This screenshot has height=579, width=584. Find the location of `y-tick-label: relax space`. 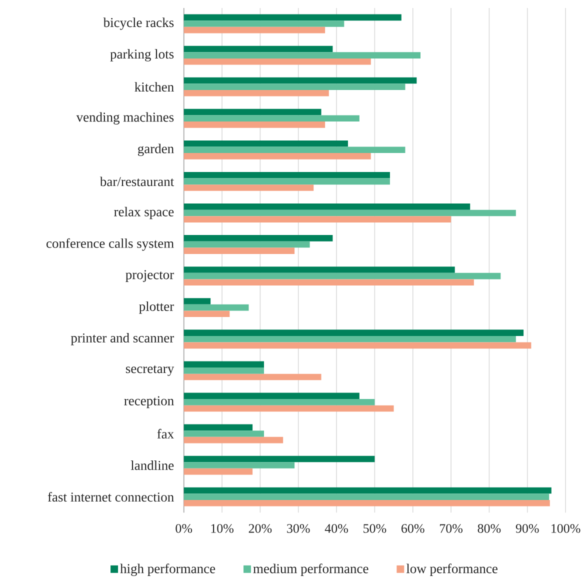

y-tick-label: relax space is located at coordinates (144, 213).